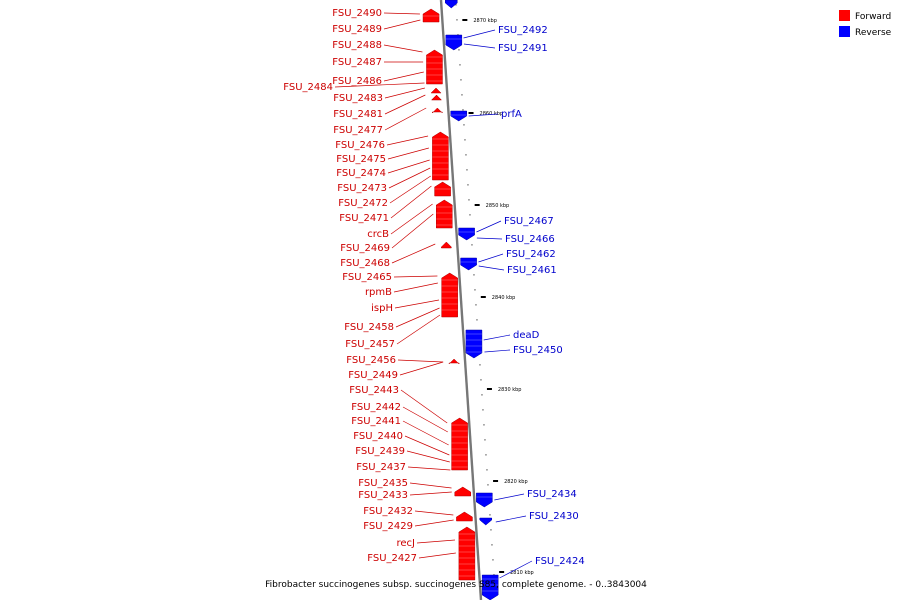 The width and height of the screenshot is (900, 600). Describe the element at coordinates (371, 360) in the screenshot. I see `forward-gene-label: FSU_2456` at that location.